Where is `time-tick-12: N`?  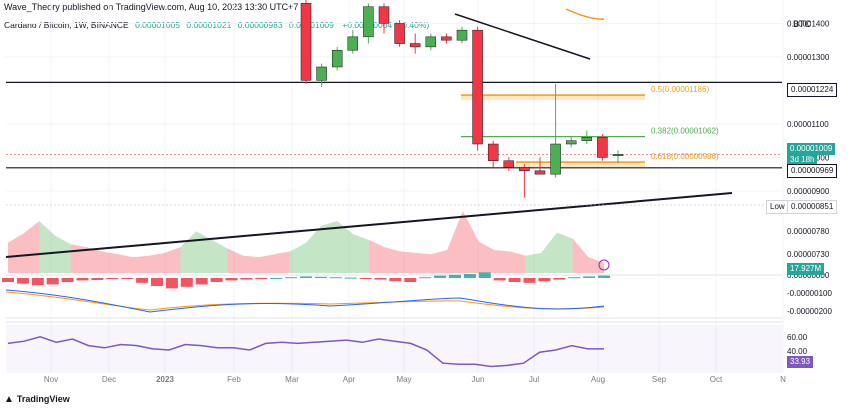 time-tick-12: N is located at coordinates (783, 379).